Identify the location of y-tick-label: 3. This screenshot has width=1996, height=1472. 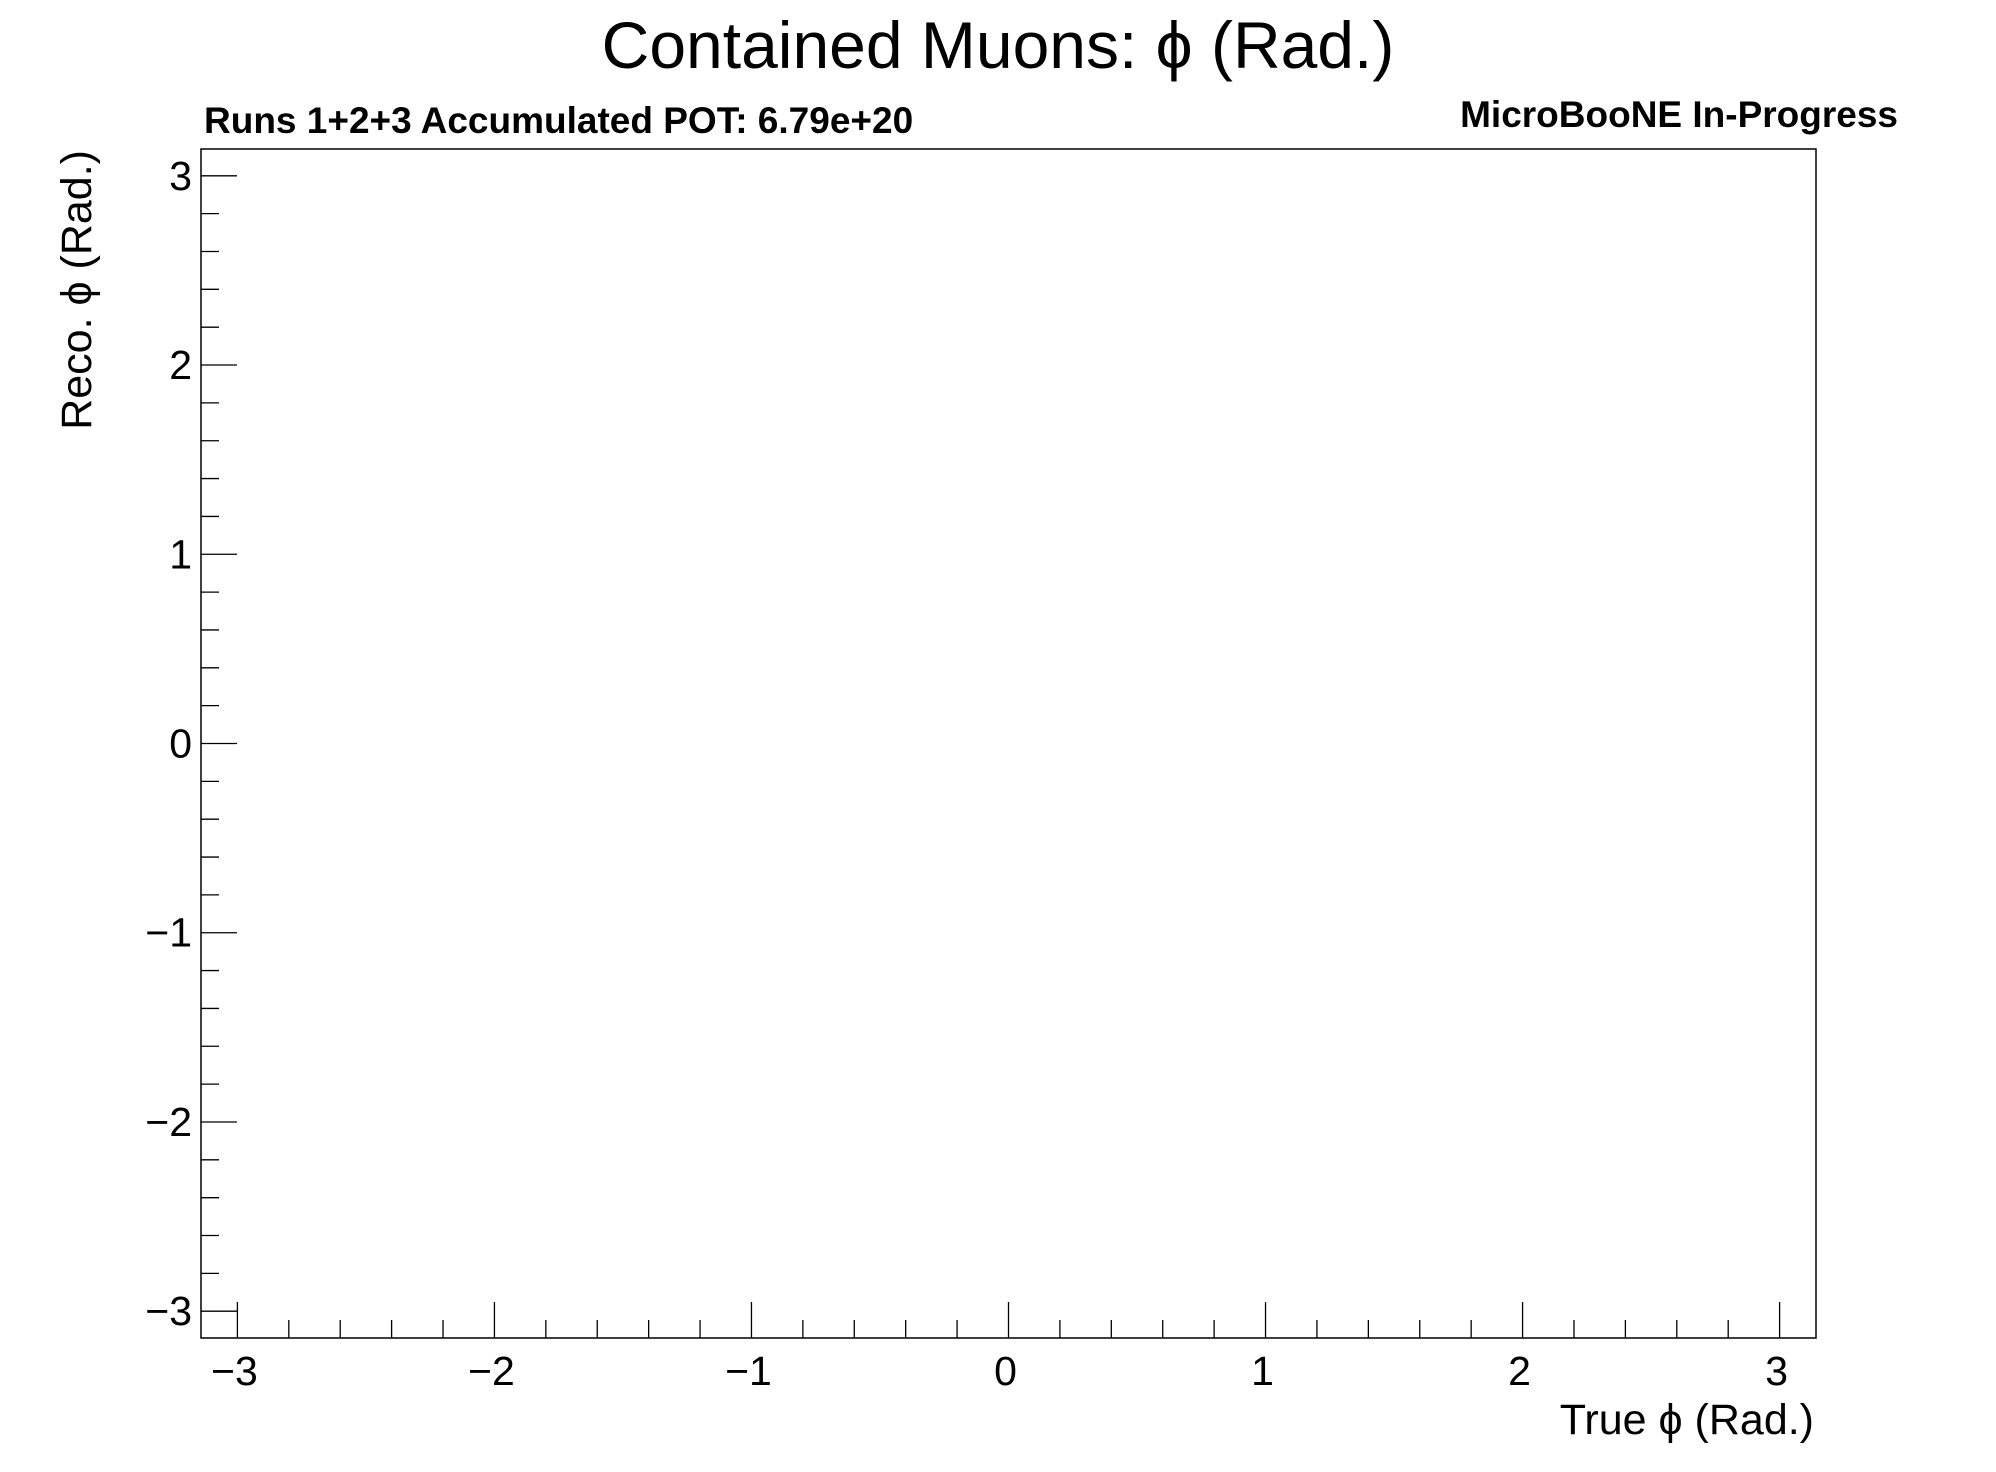
(180, 176).